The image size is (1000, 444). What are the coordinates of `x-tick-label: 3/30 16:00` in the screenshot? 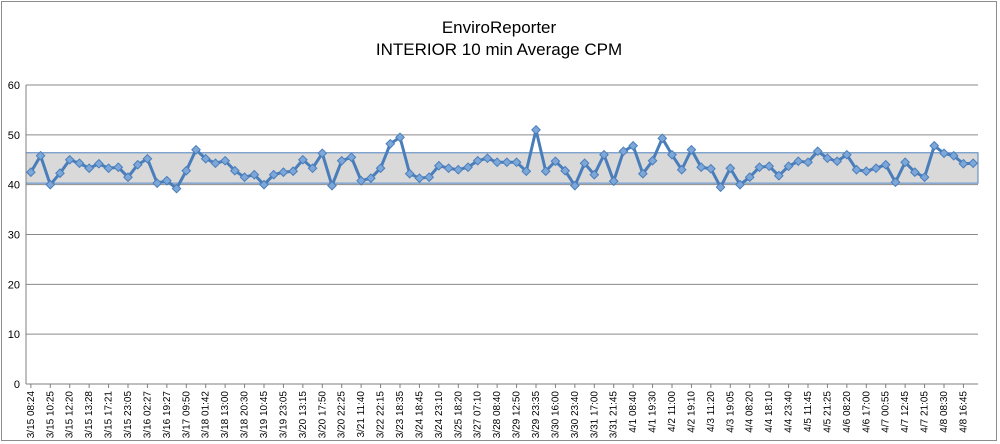 It's located at (555, 415).